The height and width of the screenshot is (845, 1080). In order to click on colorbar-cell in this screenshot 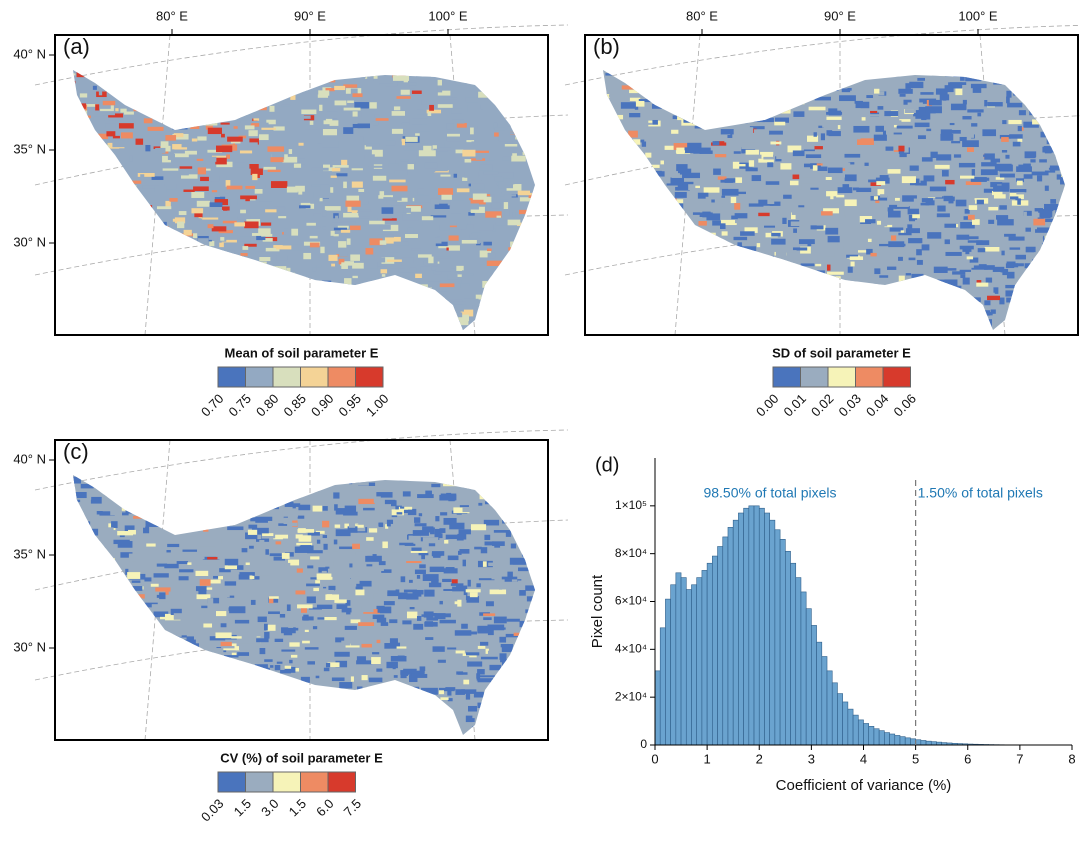, I will do `click(370, 377)`.